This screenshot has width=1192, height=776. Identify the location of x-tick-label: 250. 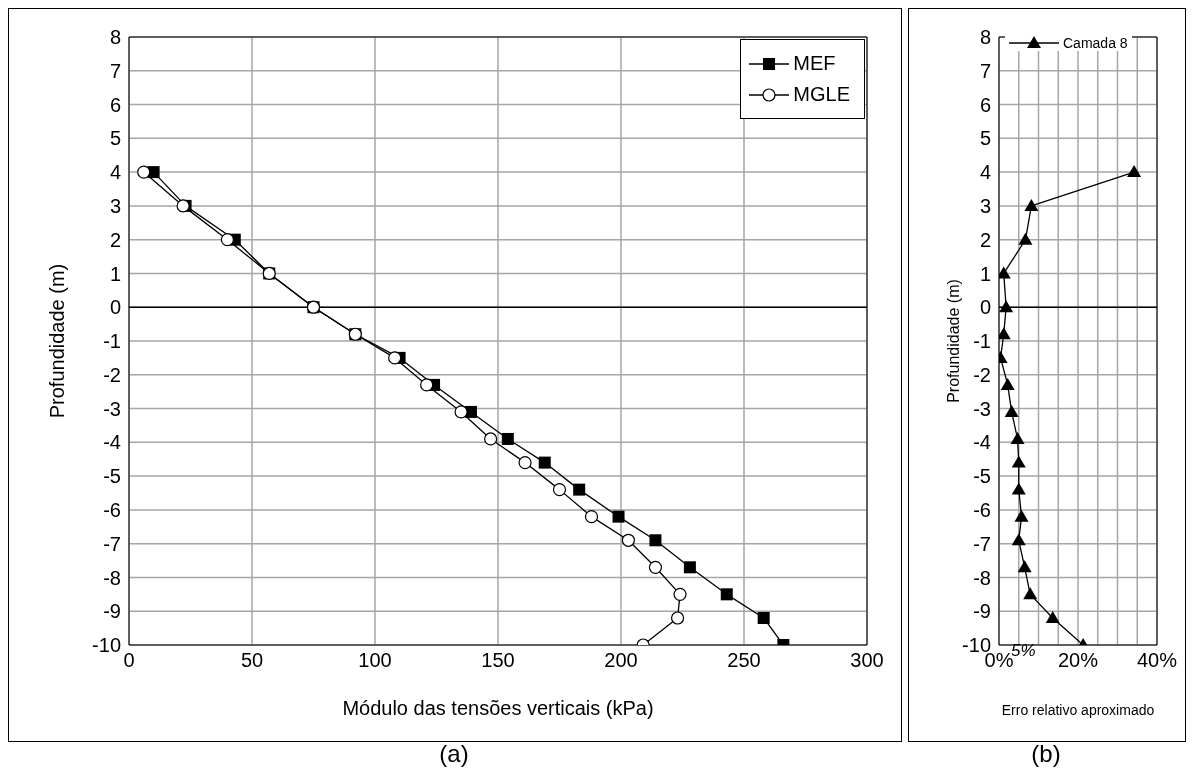
(744, 660).